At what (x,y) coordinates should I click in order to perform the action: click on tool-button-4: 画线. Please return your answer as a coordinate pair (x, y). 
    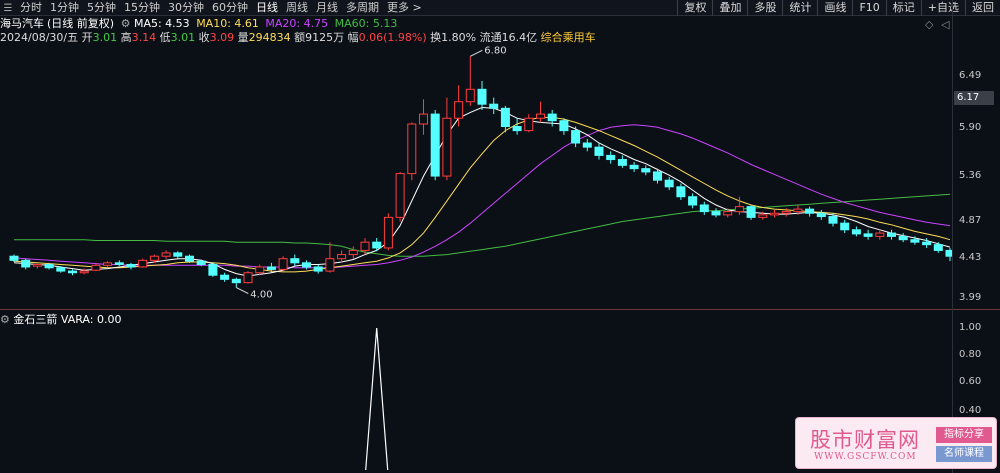
    Looking at the image, I should click on (834, 8).